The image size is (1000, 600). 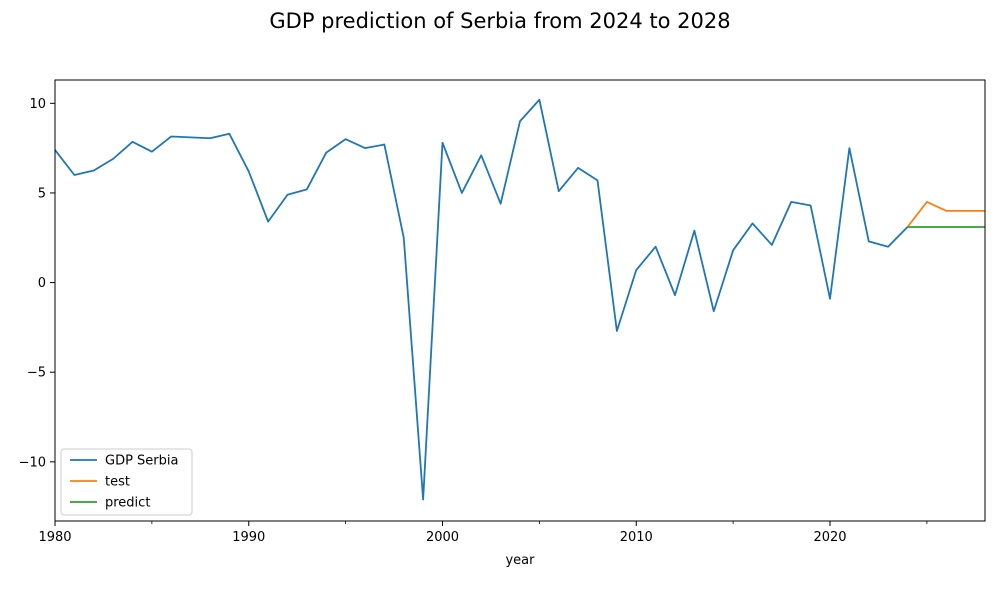 What do you see at coordinates (442, 537) in the screenshot?
I see `x-tick-label: 2000` at bounding box center [442, 537].